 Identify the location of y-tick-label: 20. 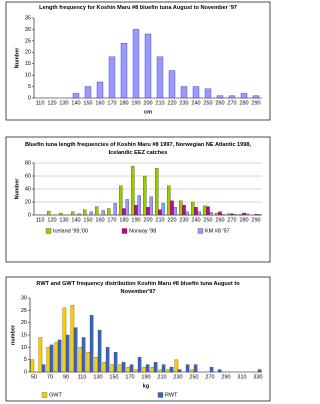
(24, 323).